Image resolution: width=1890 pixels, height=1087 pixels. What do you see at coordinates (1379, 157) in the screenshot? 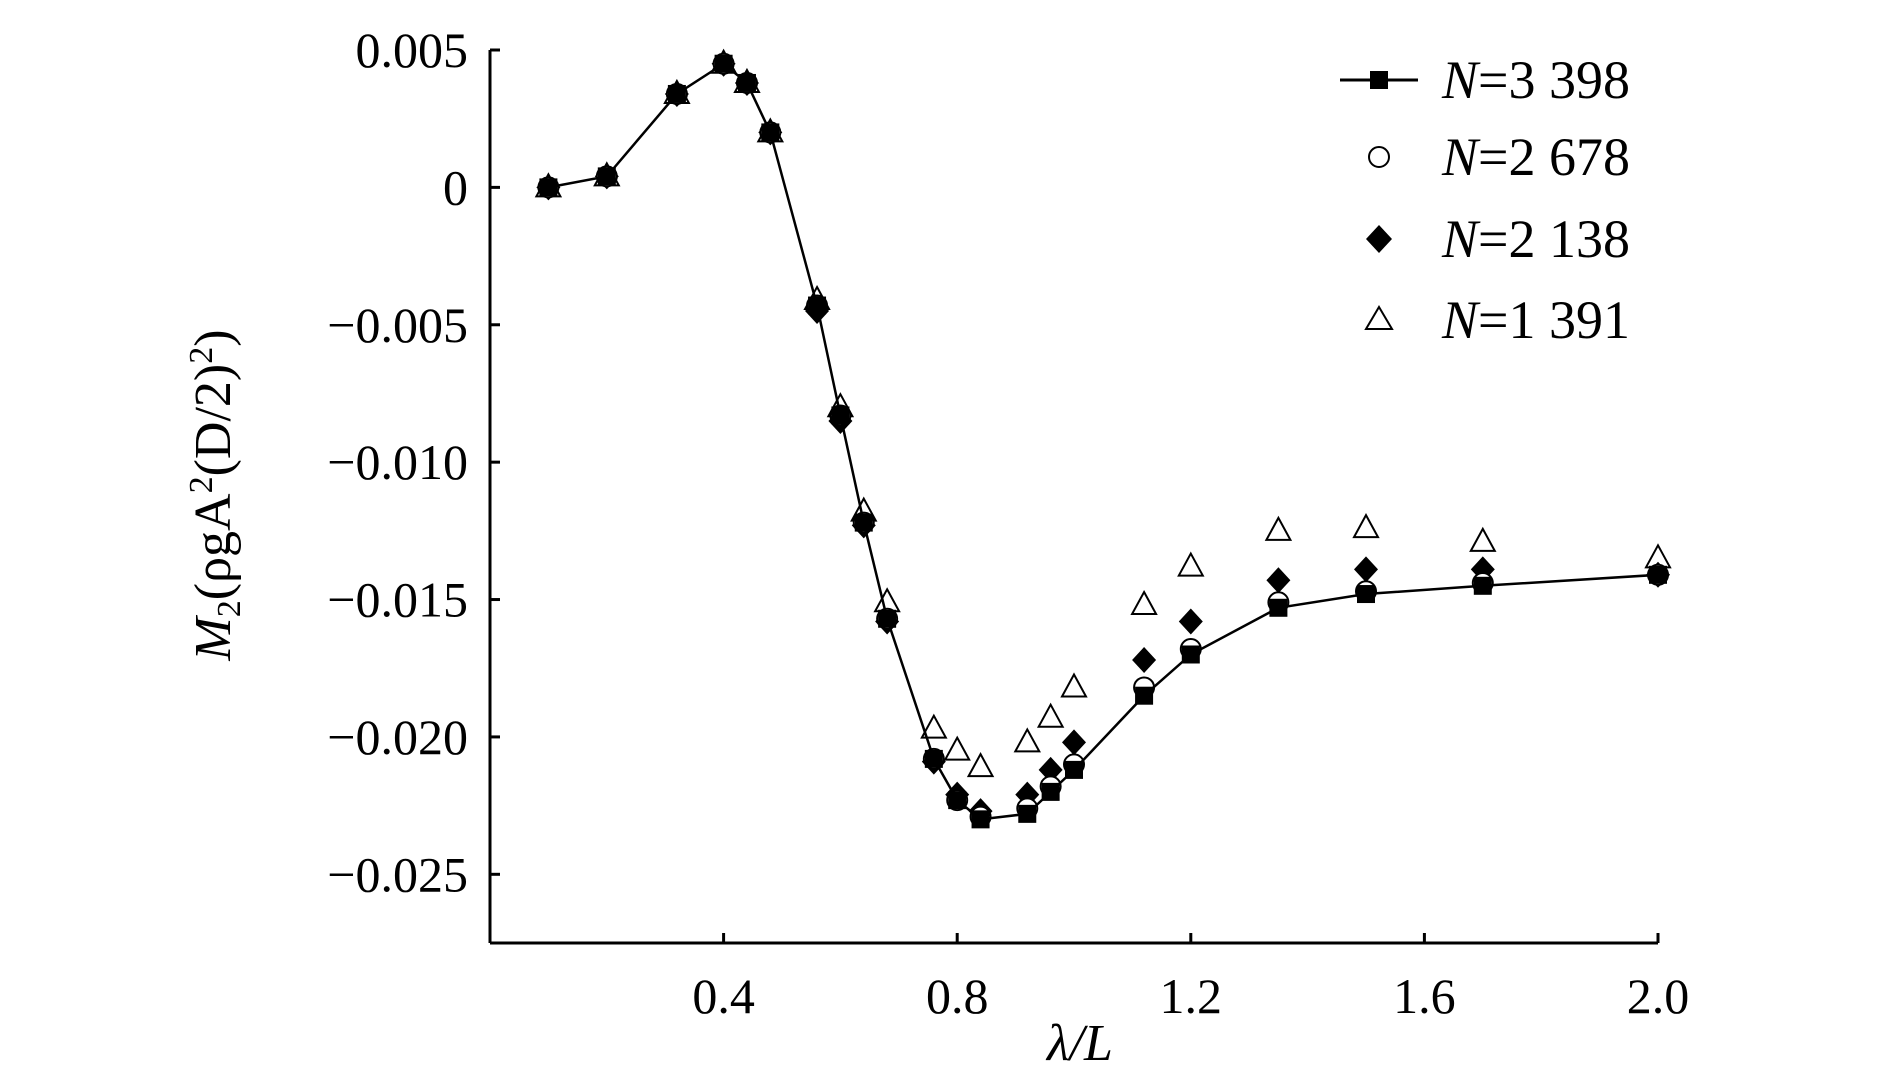
I see `legend-circle-marker` at bounding box center [1379, 157].